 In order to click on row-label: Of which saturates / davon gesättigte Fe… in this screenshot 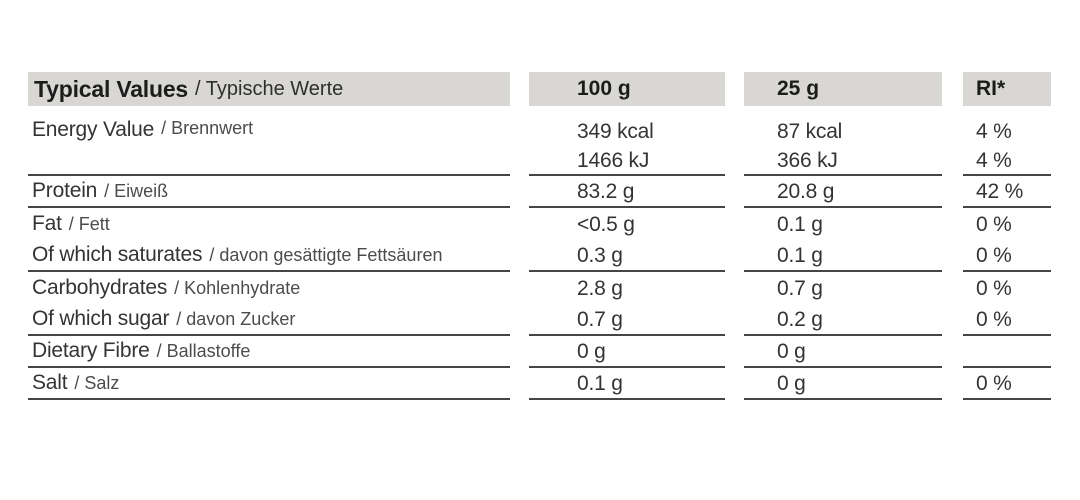, I will do `click(269, 256)`.